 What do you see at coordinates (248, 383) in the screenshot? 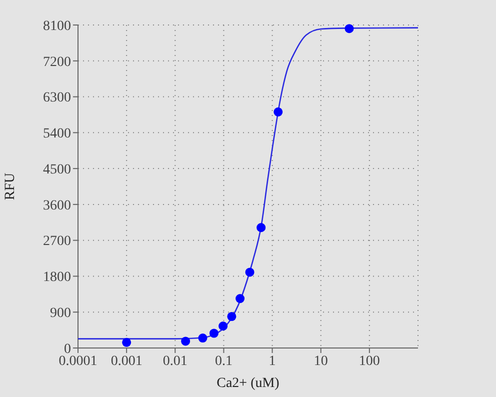
I see `x-axis-title: Ca2+ (uM)` at bounding box center [248, 383].